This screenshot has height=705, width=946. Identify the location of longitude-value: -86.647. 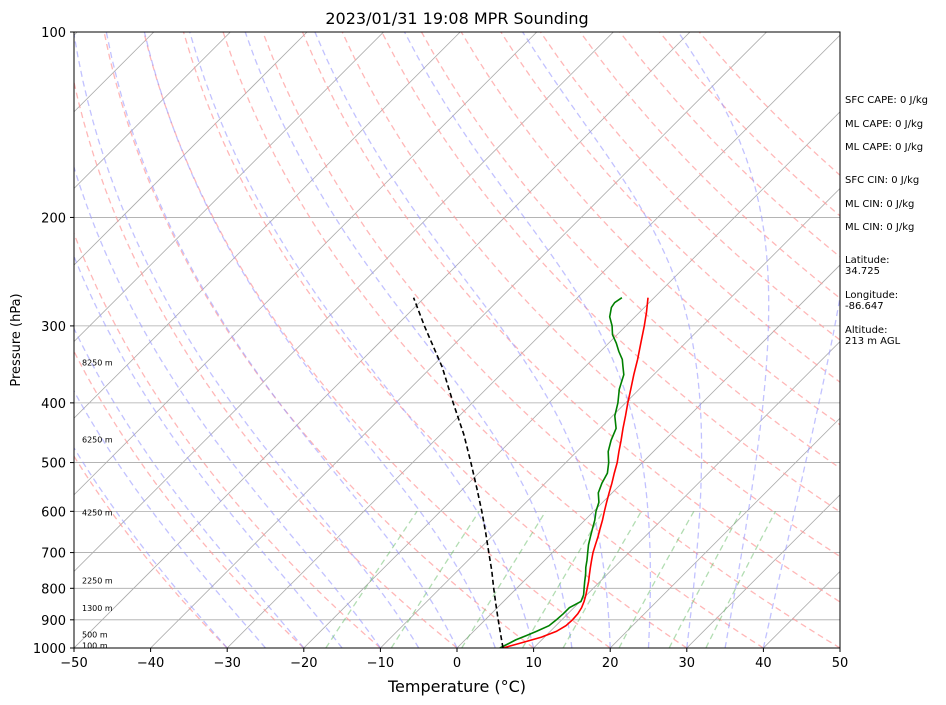
(864, 306).